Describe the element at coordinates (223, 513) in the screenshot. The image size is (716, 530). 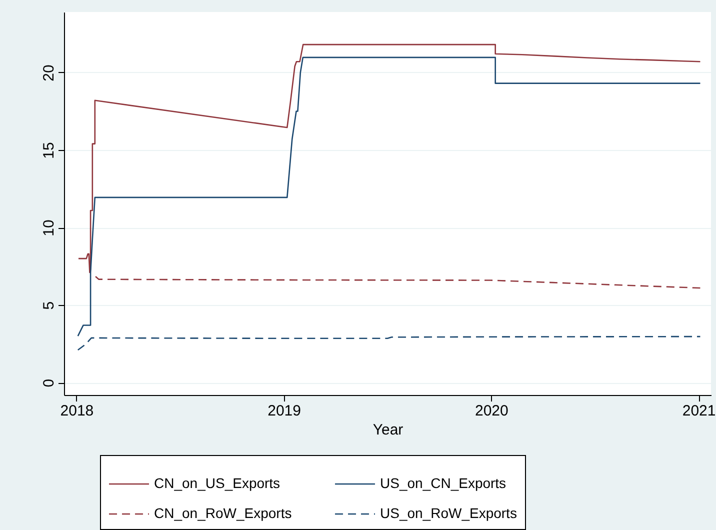
I see `legend-label: CN_on_RoW_Exports` at that location.